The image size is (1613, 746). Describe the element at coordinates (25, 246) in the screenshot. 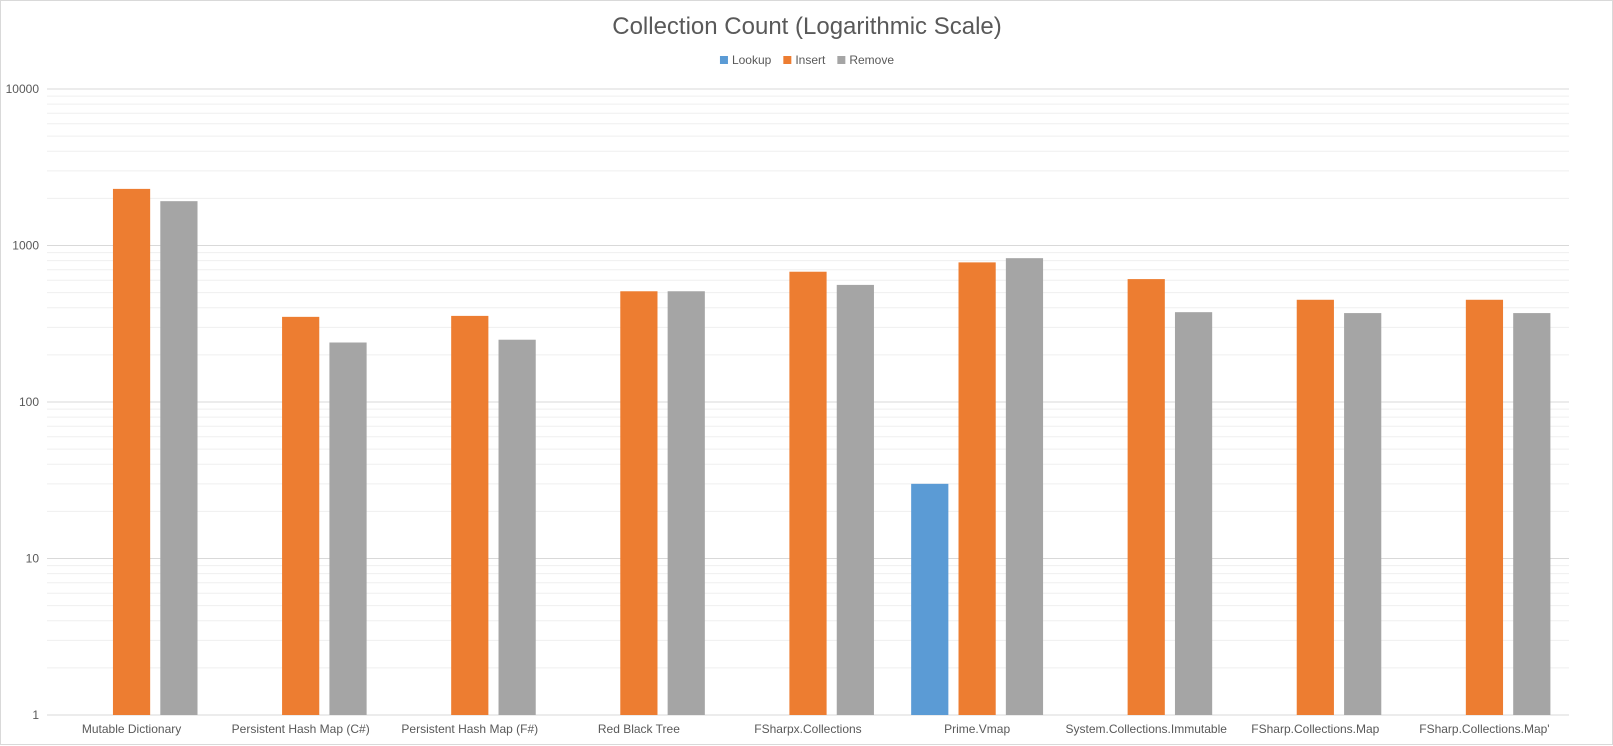

I see `y-tick-label: 1000` at that location.